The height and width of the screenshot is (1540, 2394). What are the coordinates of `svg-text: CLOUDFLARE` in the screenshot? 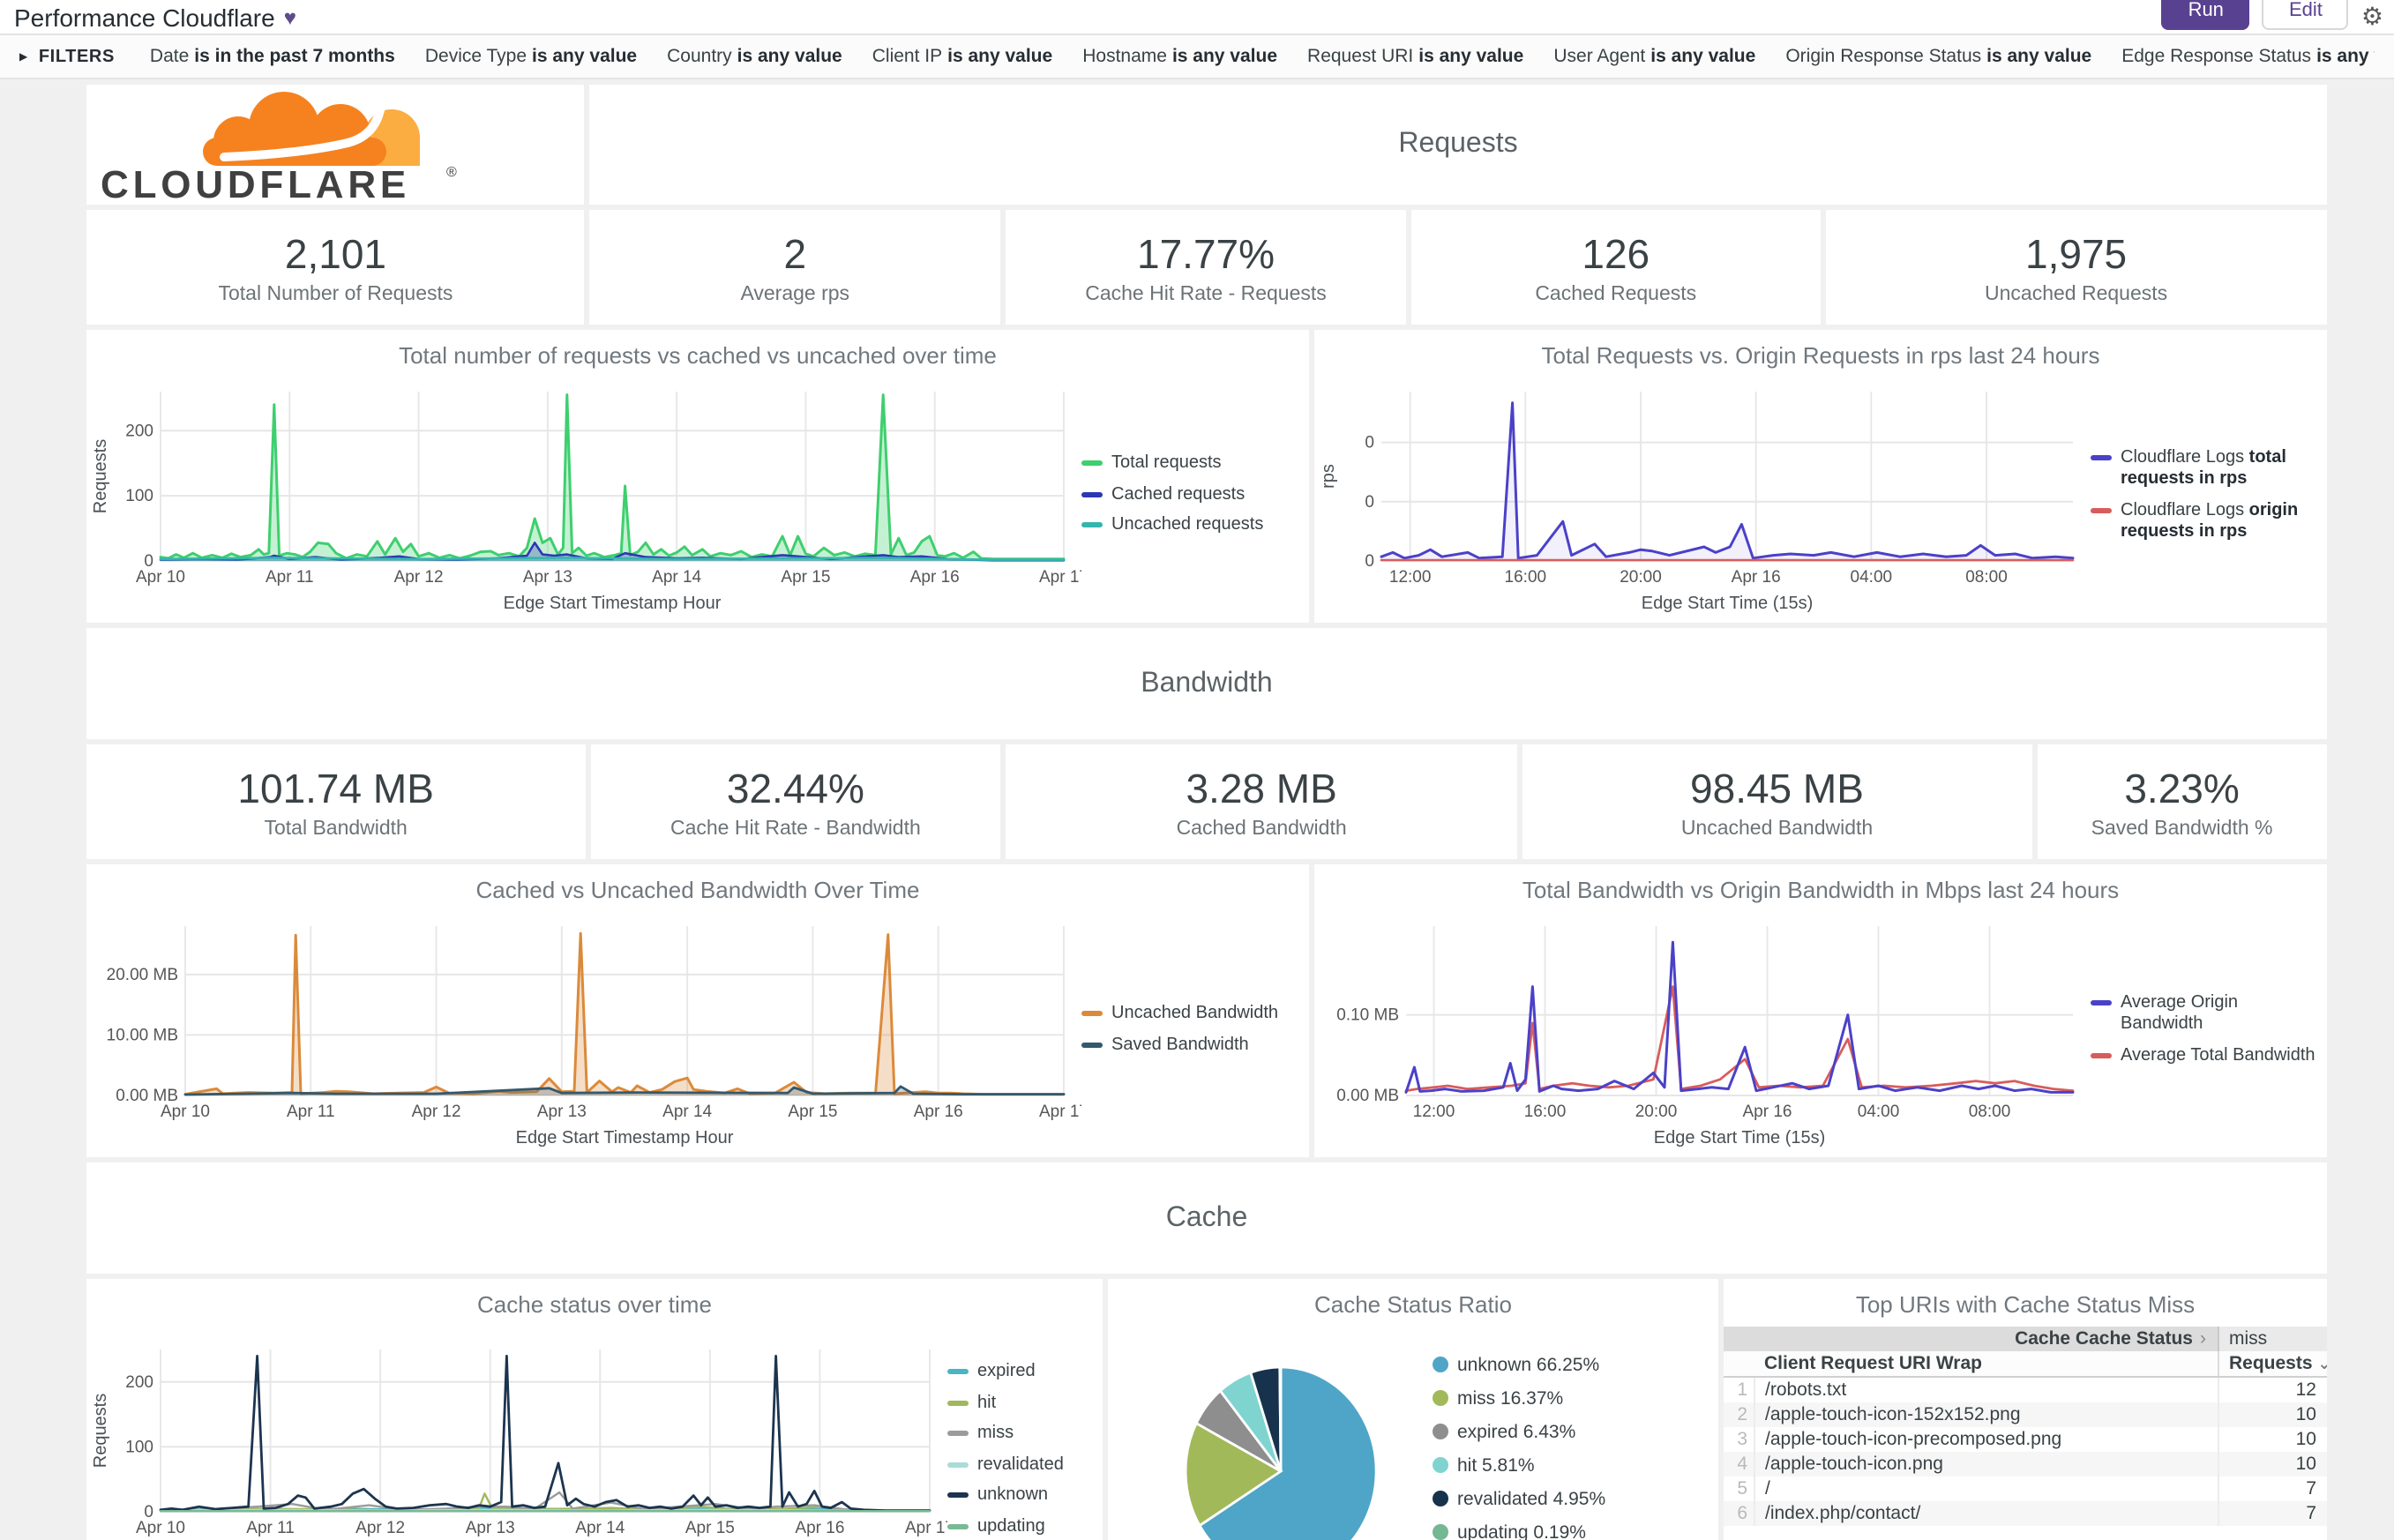 It's located at (256, 182).